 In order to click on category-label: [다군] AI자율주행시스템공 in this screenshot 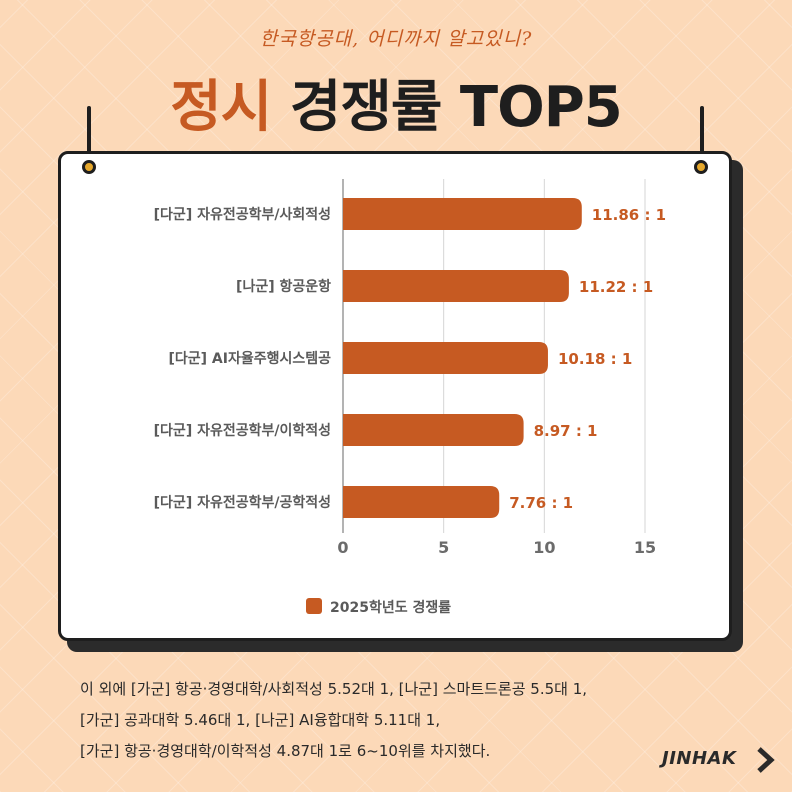, I will do `click(249, 358)`.